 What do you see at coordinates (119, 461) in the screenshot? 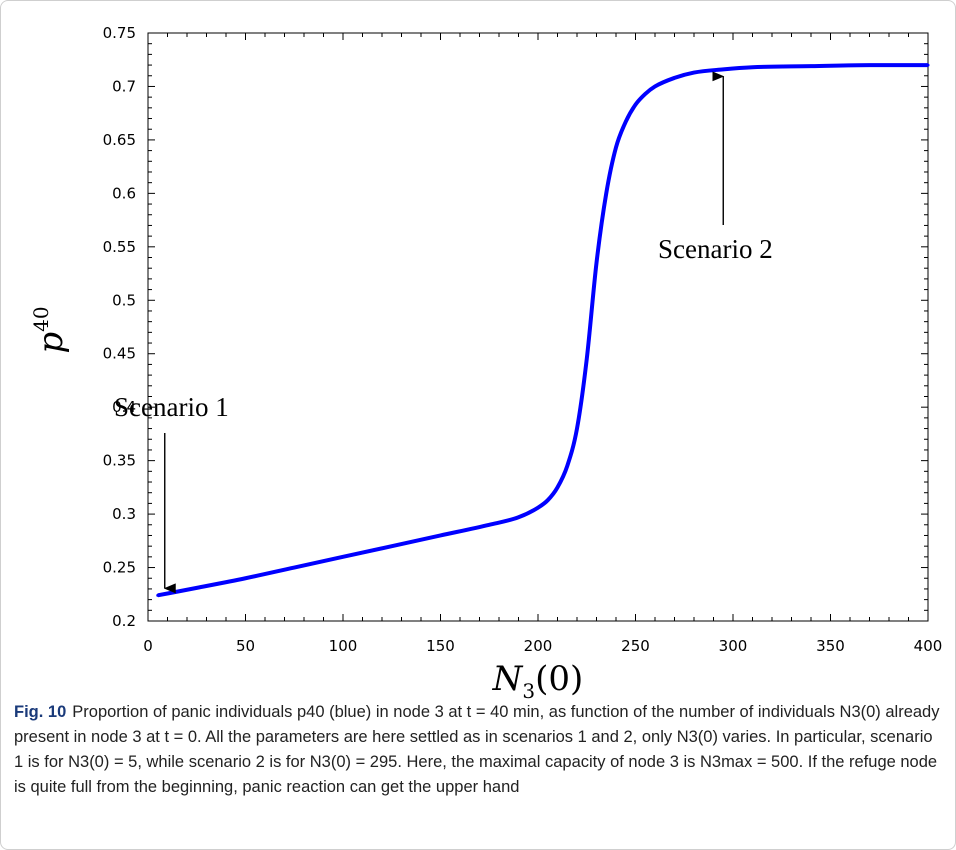
I see `y-tick-label: 0.35` at bounding box center [119, 461].